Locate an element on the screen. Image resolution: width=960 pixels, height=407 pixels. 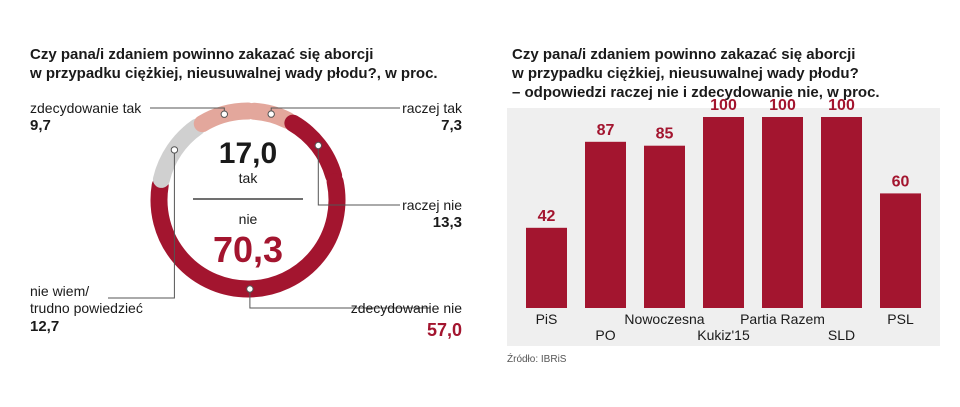
source-note: Źródło: IBRiS is located at coordinates (537, 358).